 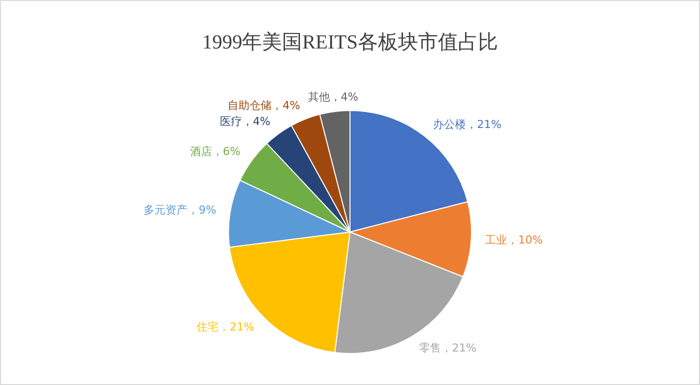 What do you see at coordinates (447, 347) in the screenshot?
I see `slice-label: 零售，21%` at bounding box center [447, 347].